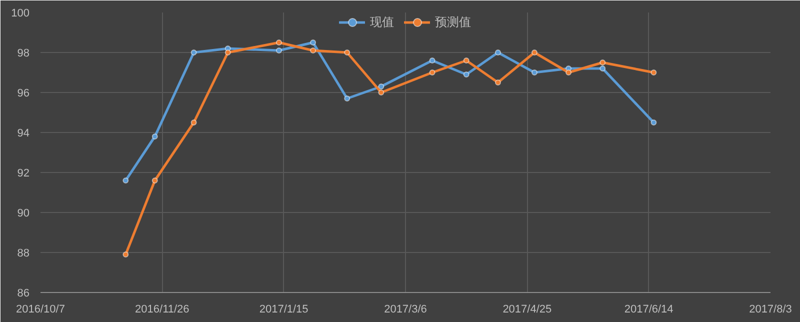 Image resolution: width=800 pixels, height=322 pixels. What do you see at coordinates (23, 214) in the screenshot?
I see `y-tick-label: 90` at bounding box center [23, 214].